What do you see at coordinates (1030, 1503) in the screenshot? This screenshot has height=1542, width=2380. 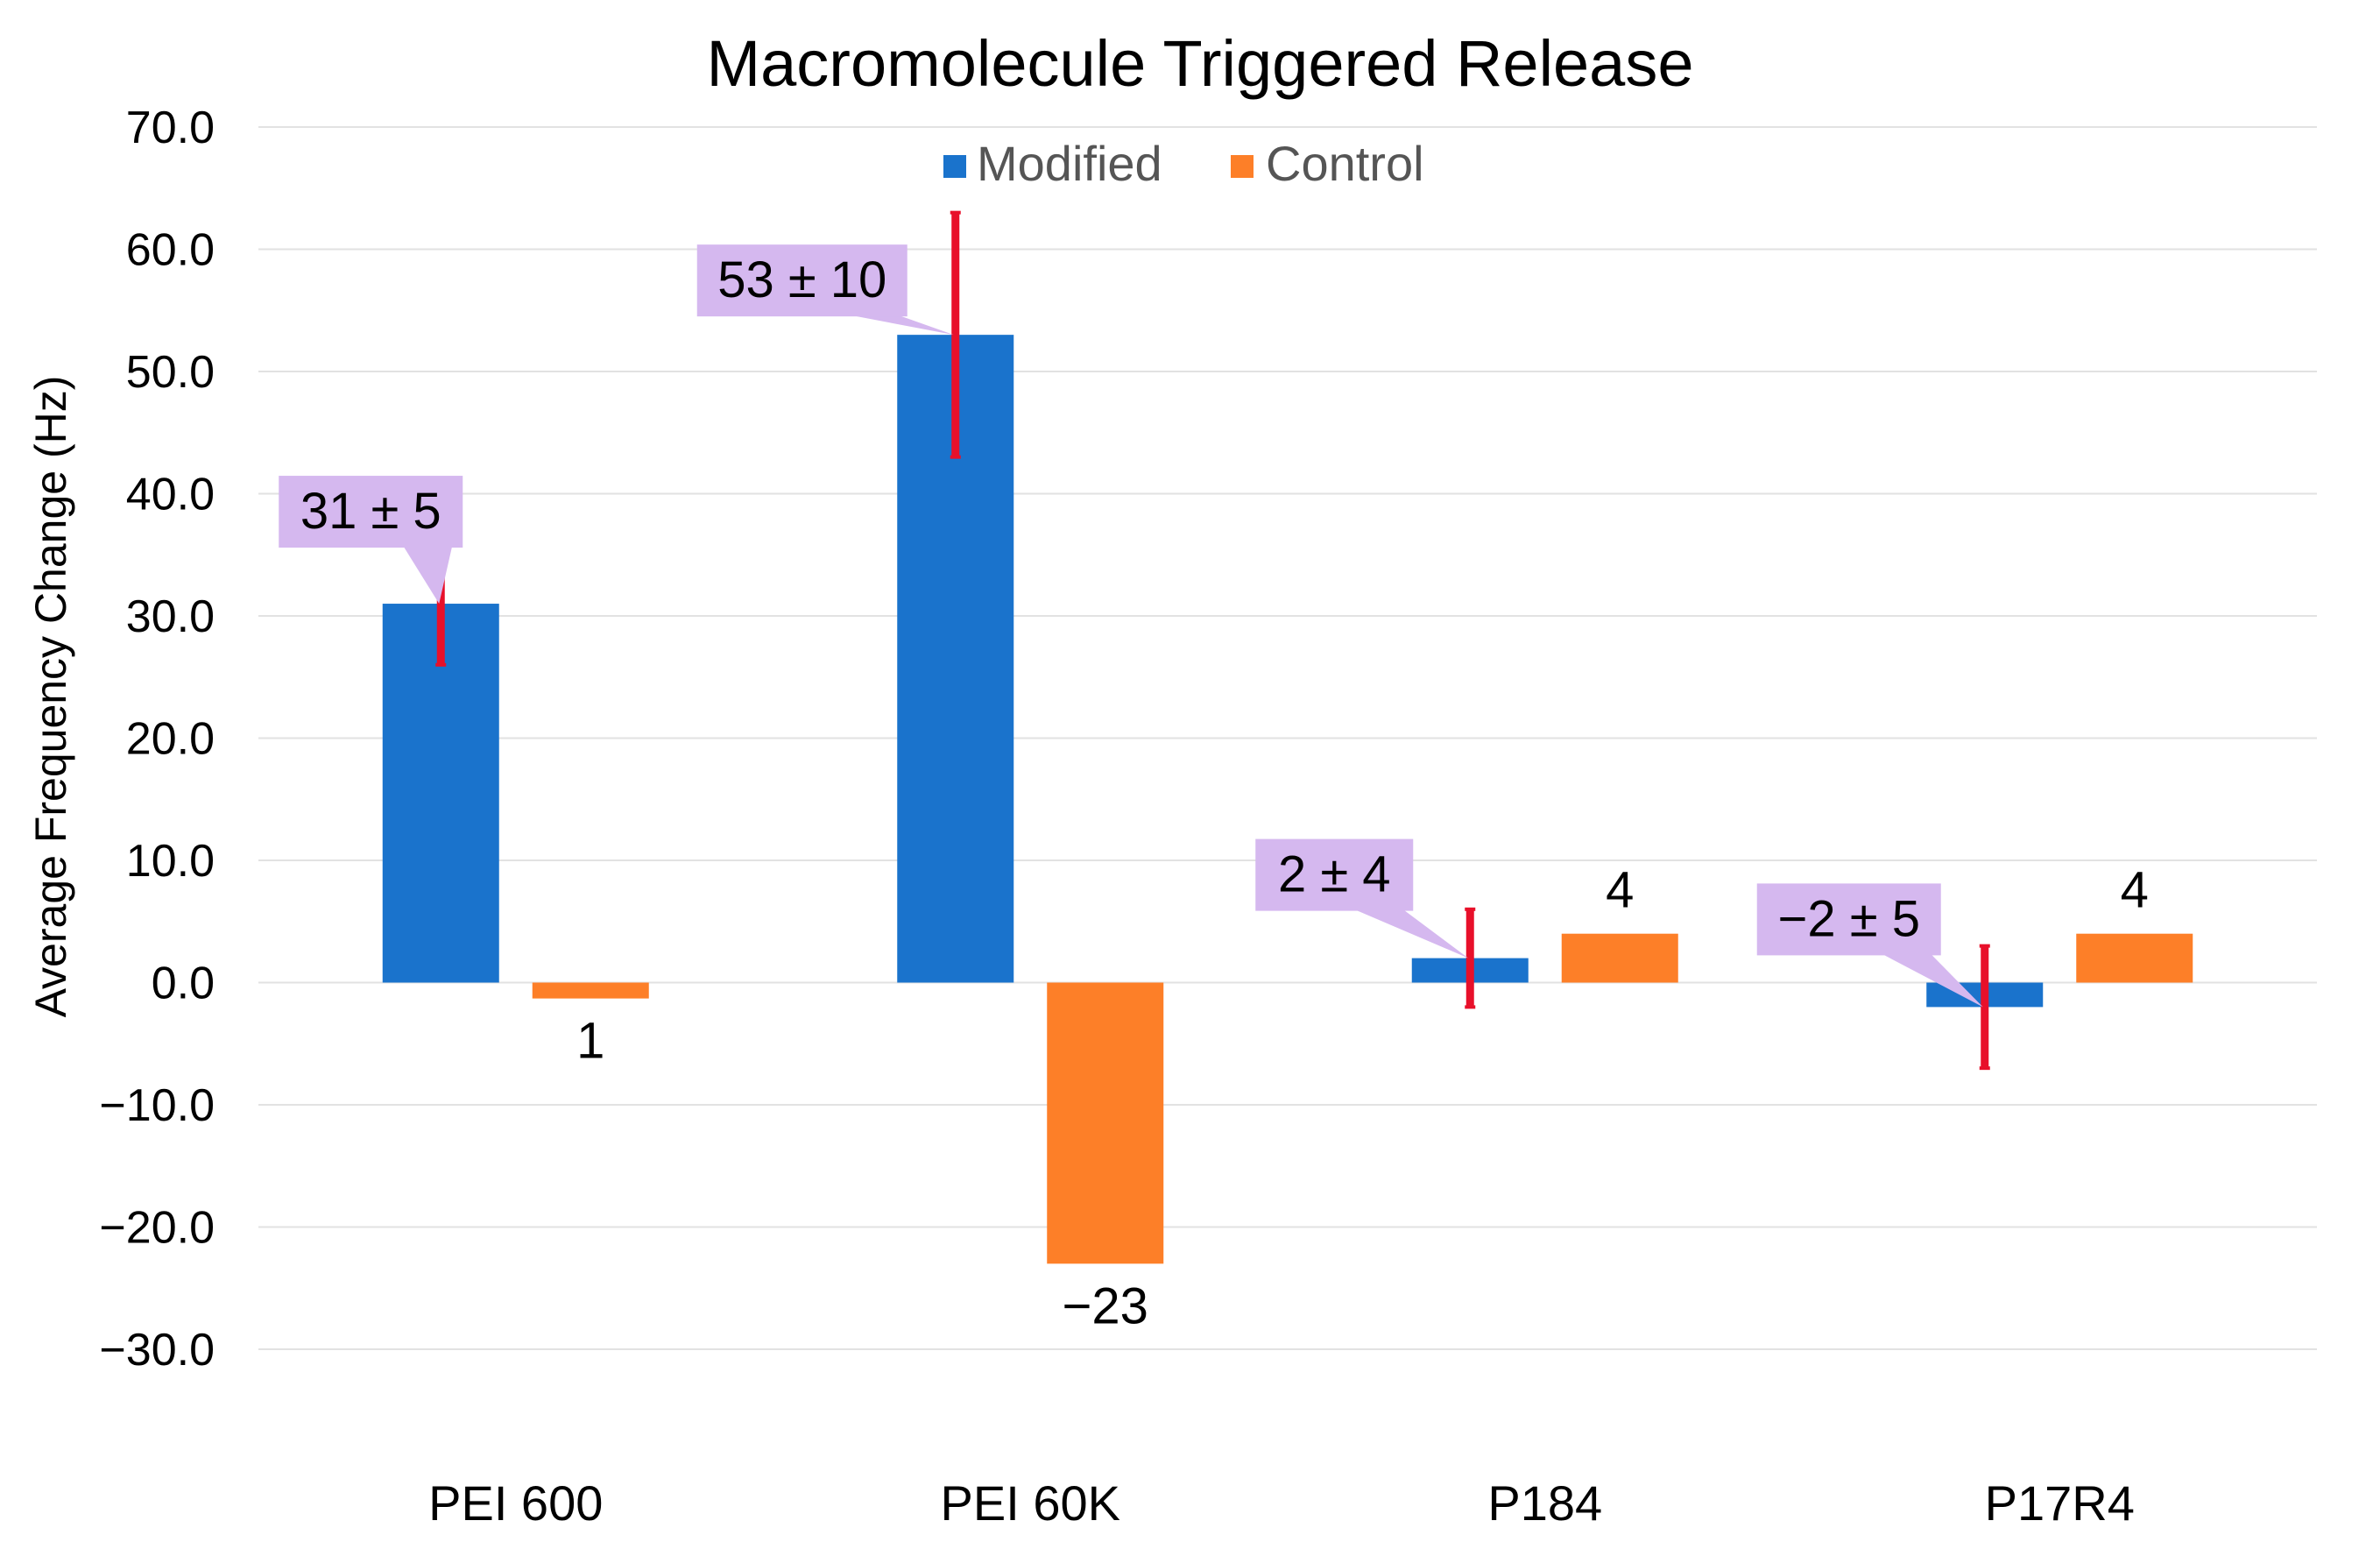 I see `x-tick-label: PEI 60K` at bounding box center [1030, 1503].